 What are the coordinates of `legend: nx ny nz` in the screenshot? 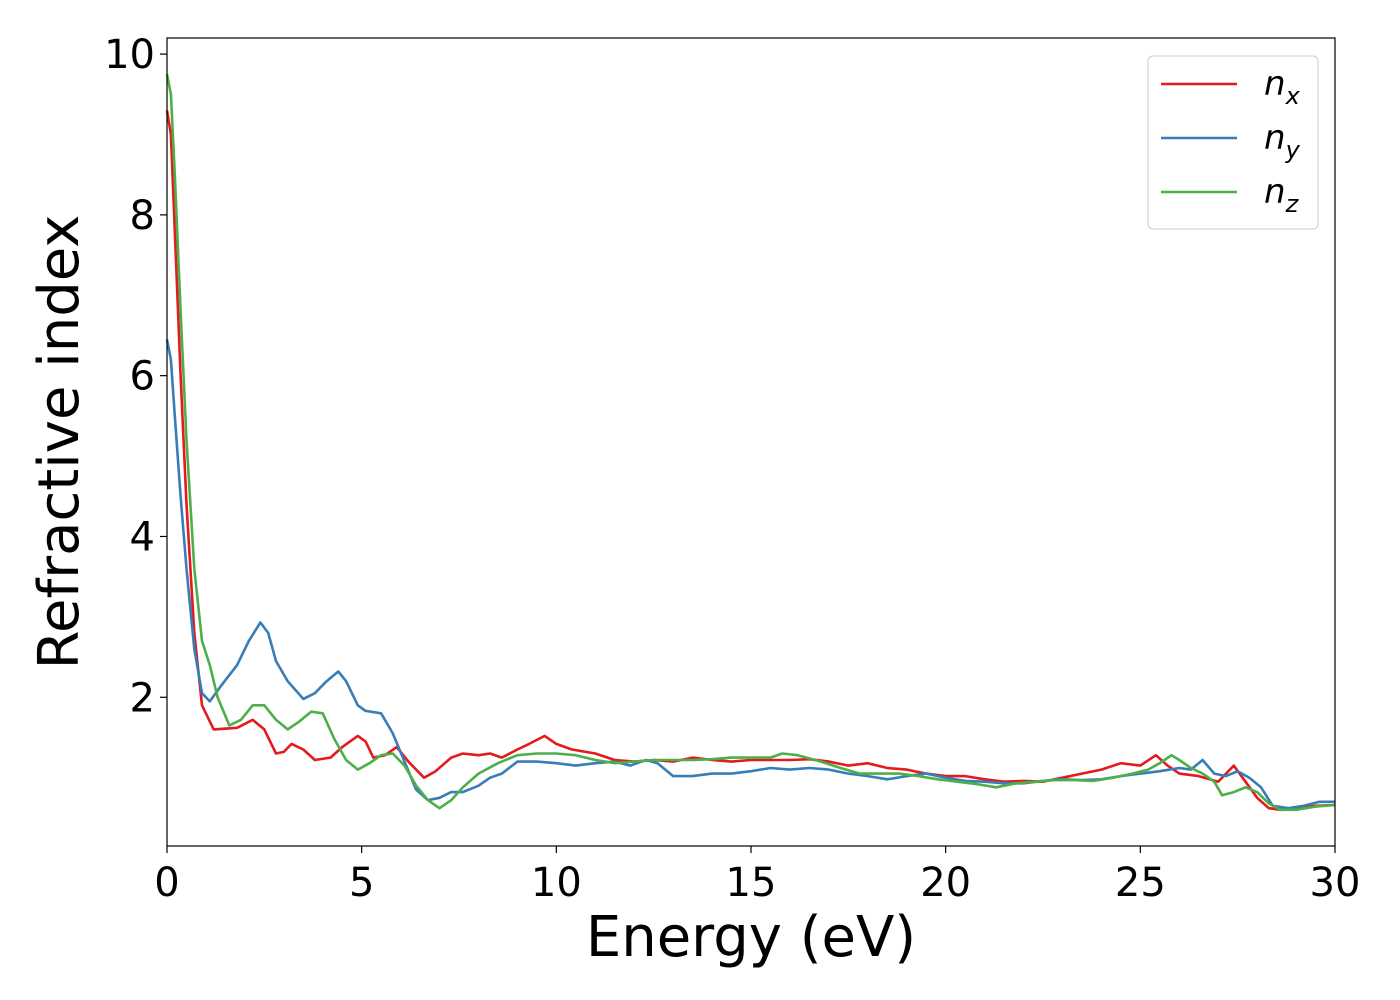 It's located at (1233, 142).